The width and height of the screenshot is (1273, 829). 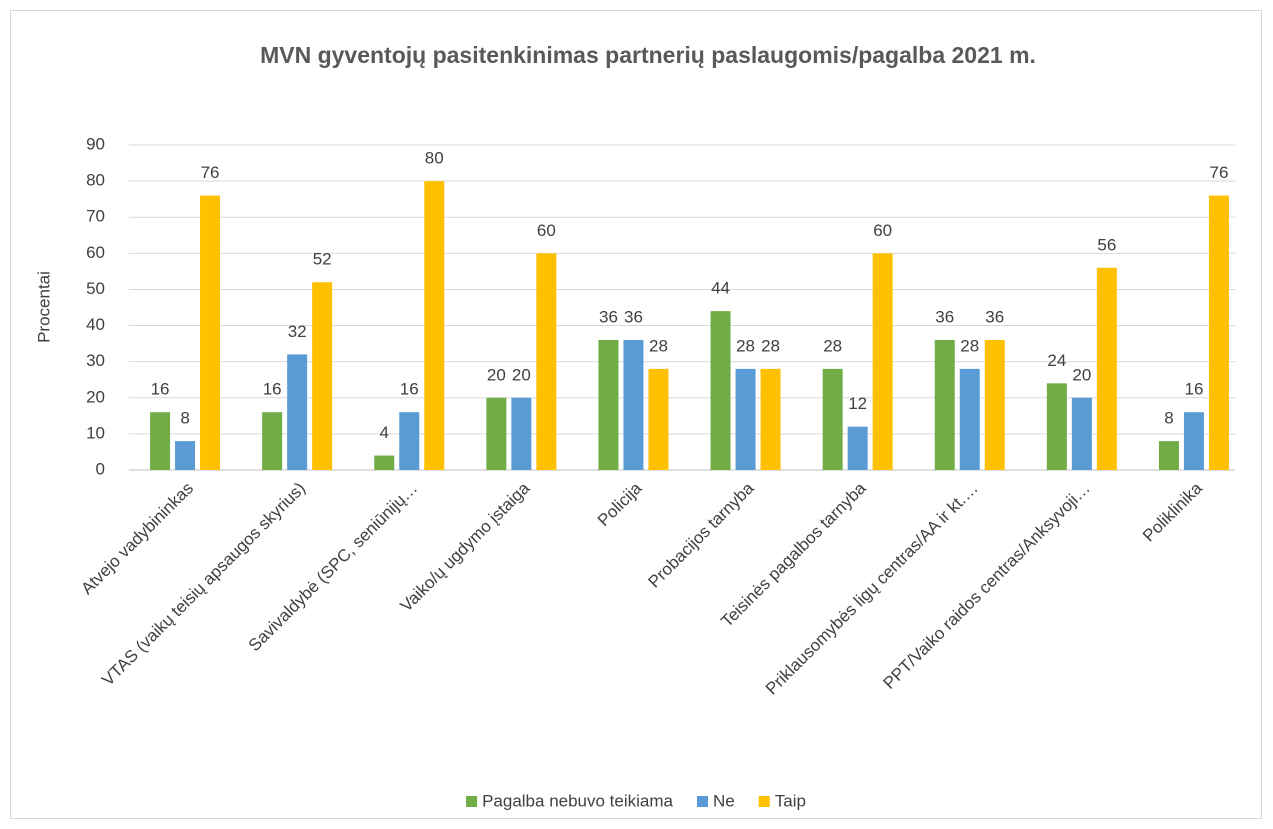 What do you see at coordinates (577, 800) in the screenshot?
I see `legend-label: Pagalba nebuvo teikiama` at bounding box center [577, 800].